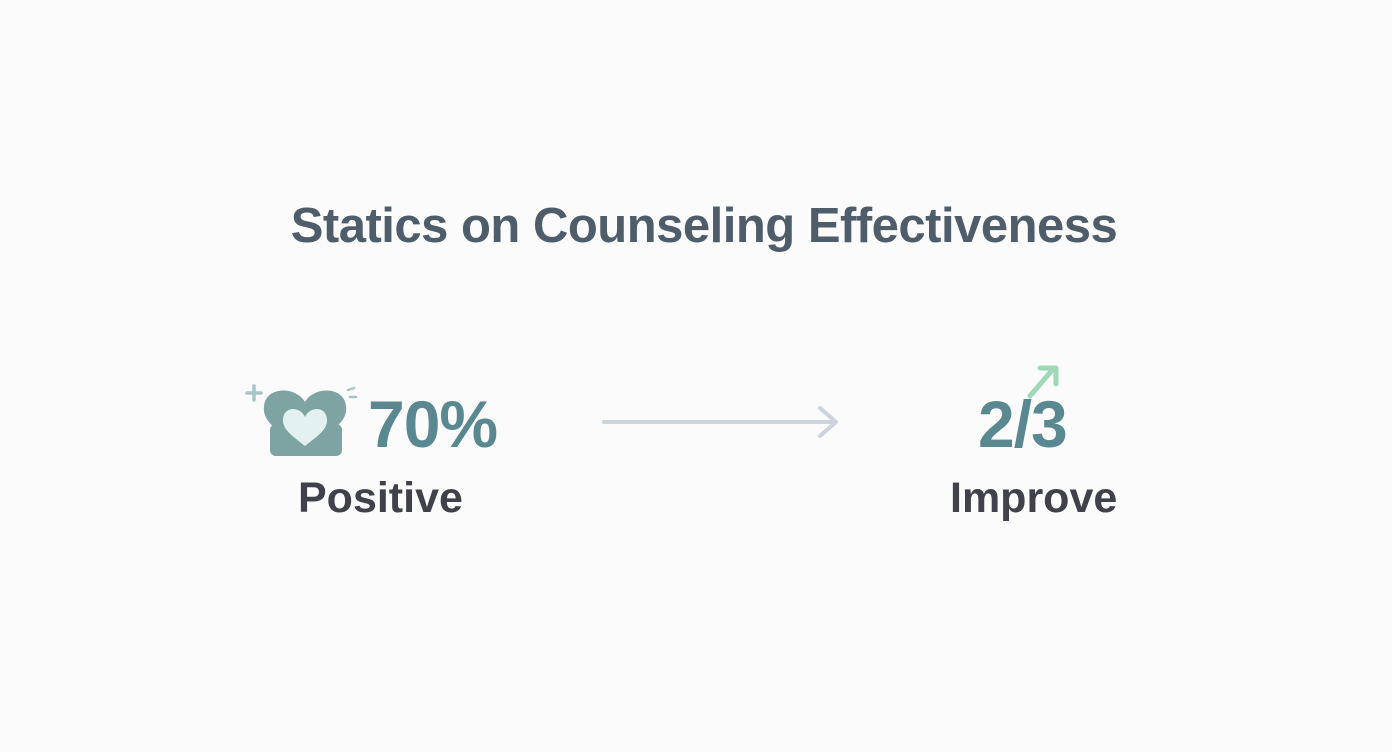 The height and width of the screenshot is (752, 1392). What do you see at coordinates (720, 422) in the screenshot?
I see `right-arrow-icon` at bounding box center [720, 422].